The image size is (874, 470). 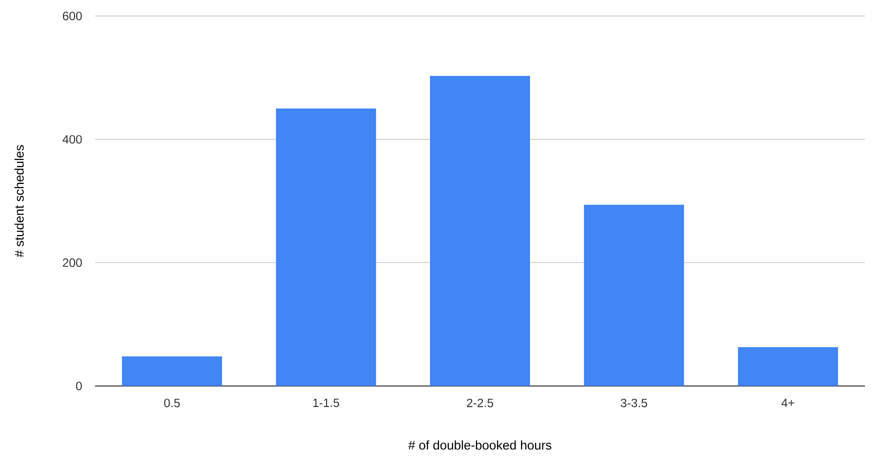 What do you see at coordinates (326, 403) in the screenshot?
I see `x-tick-label: 1-1.5` at bounding box center [326, 403].